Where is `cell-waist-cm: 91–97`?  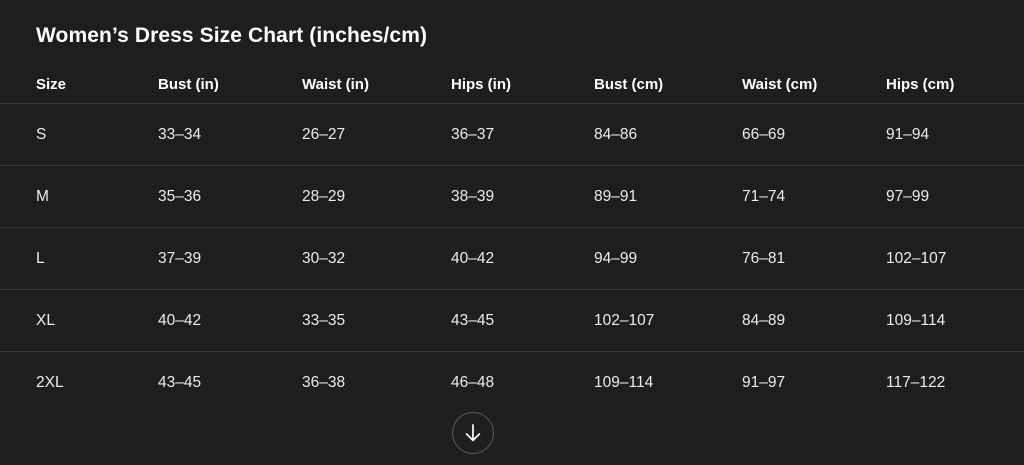 cell-waist-cm: 91–97 is located at coordinates (764, 382).